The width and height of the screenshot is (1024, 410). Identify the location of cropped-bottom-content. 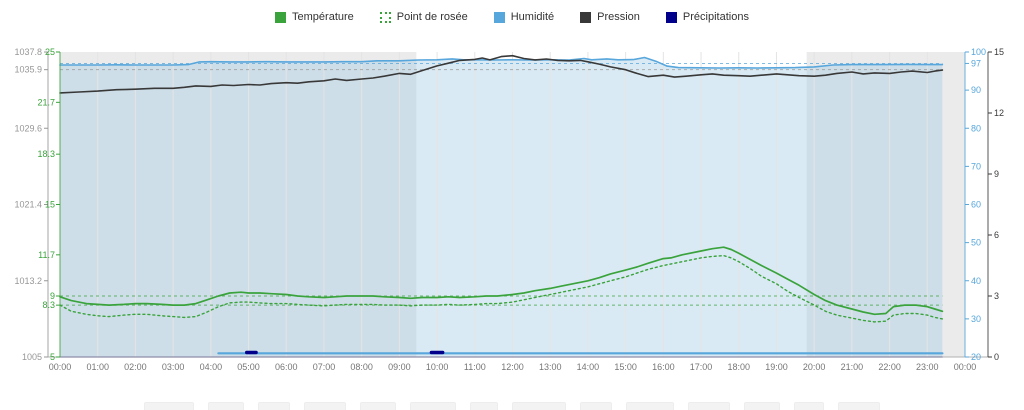
(512, 406).